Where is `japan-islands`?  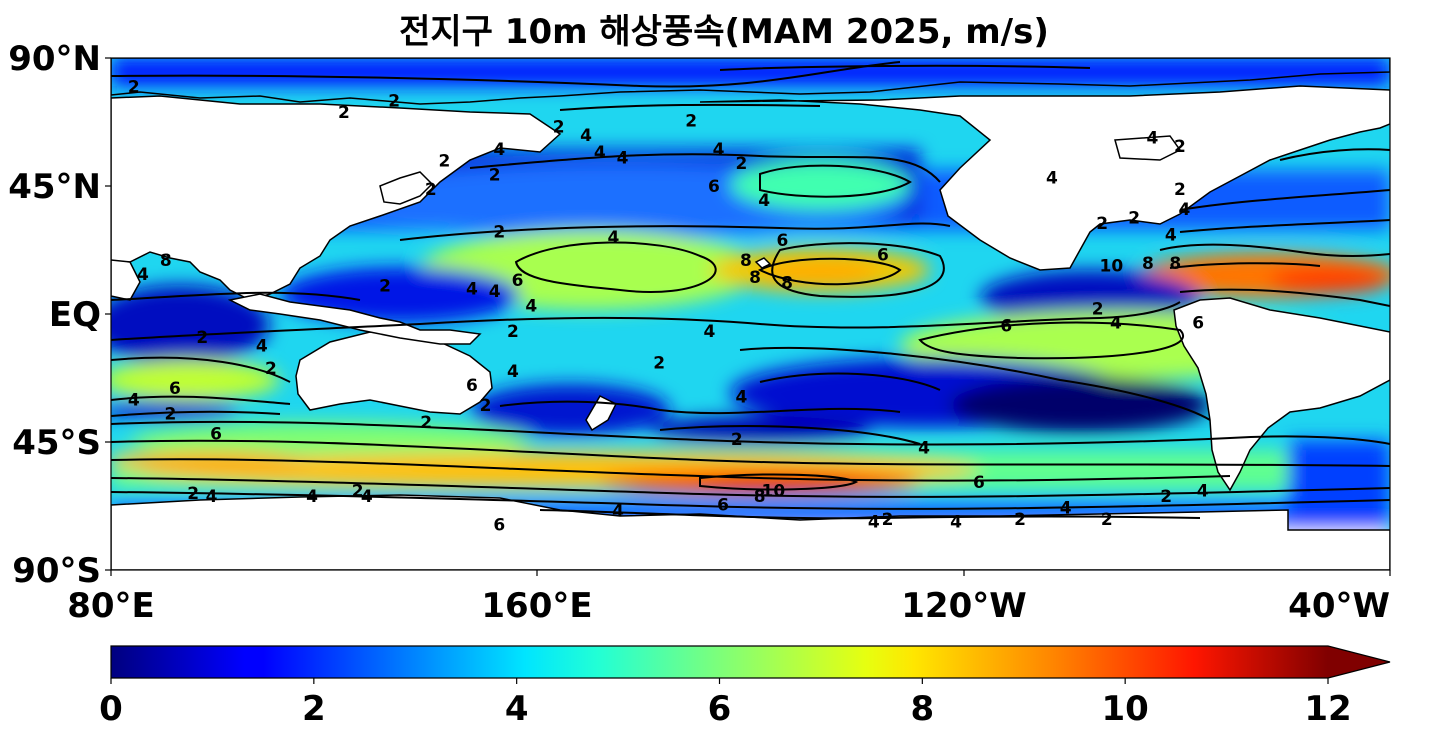 japan-islands is located at coordinates (406, 188).